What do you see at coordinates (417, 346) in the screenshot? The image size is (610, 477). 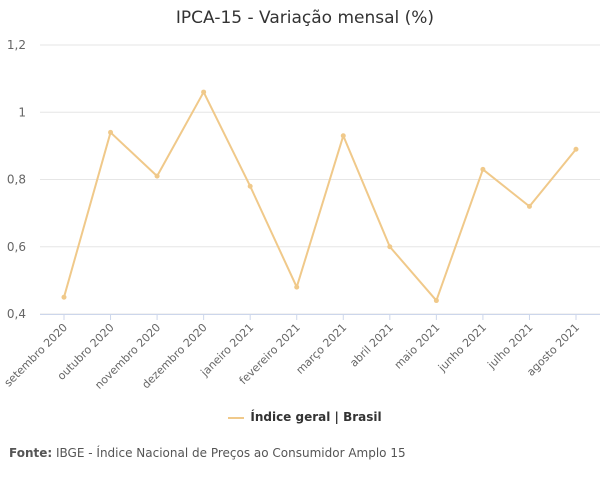 I see `x-tick-label: maio 2021` at bounding box center [417, 346].